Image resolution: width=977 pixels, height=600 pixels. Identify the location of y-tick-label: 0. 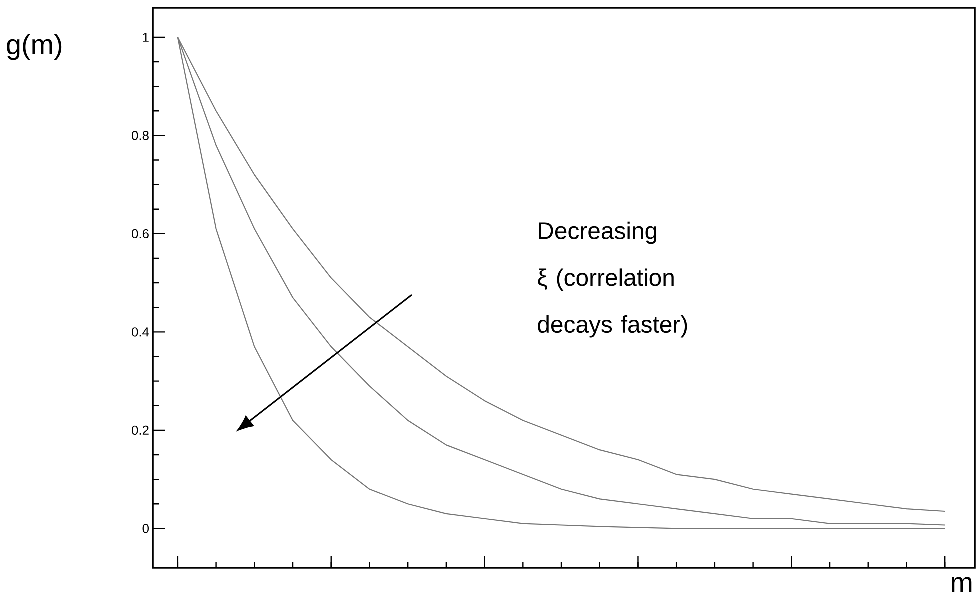
(145, 529).